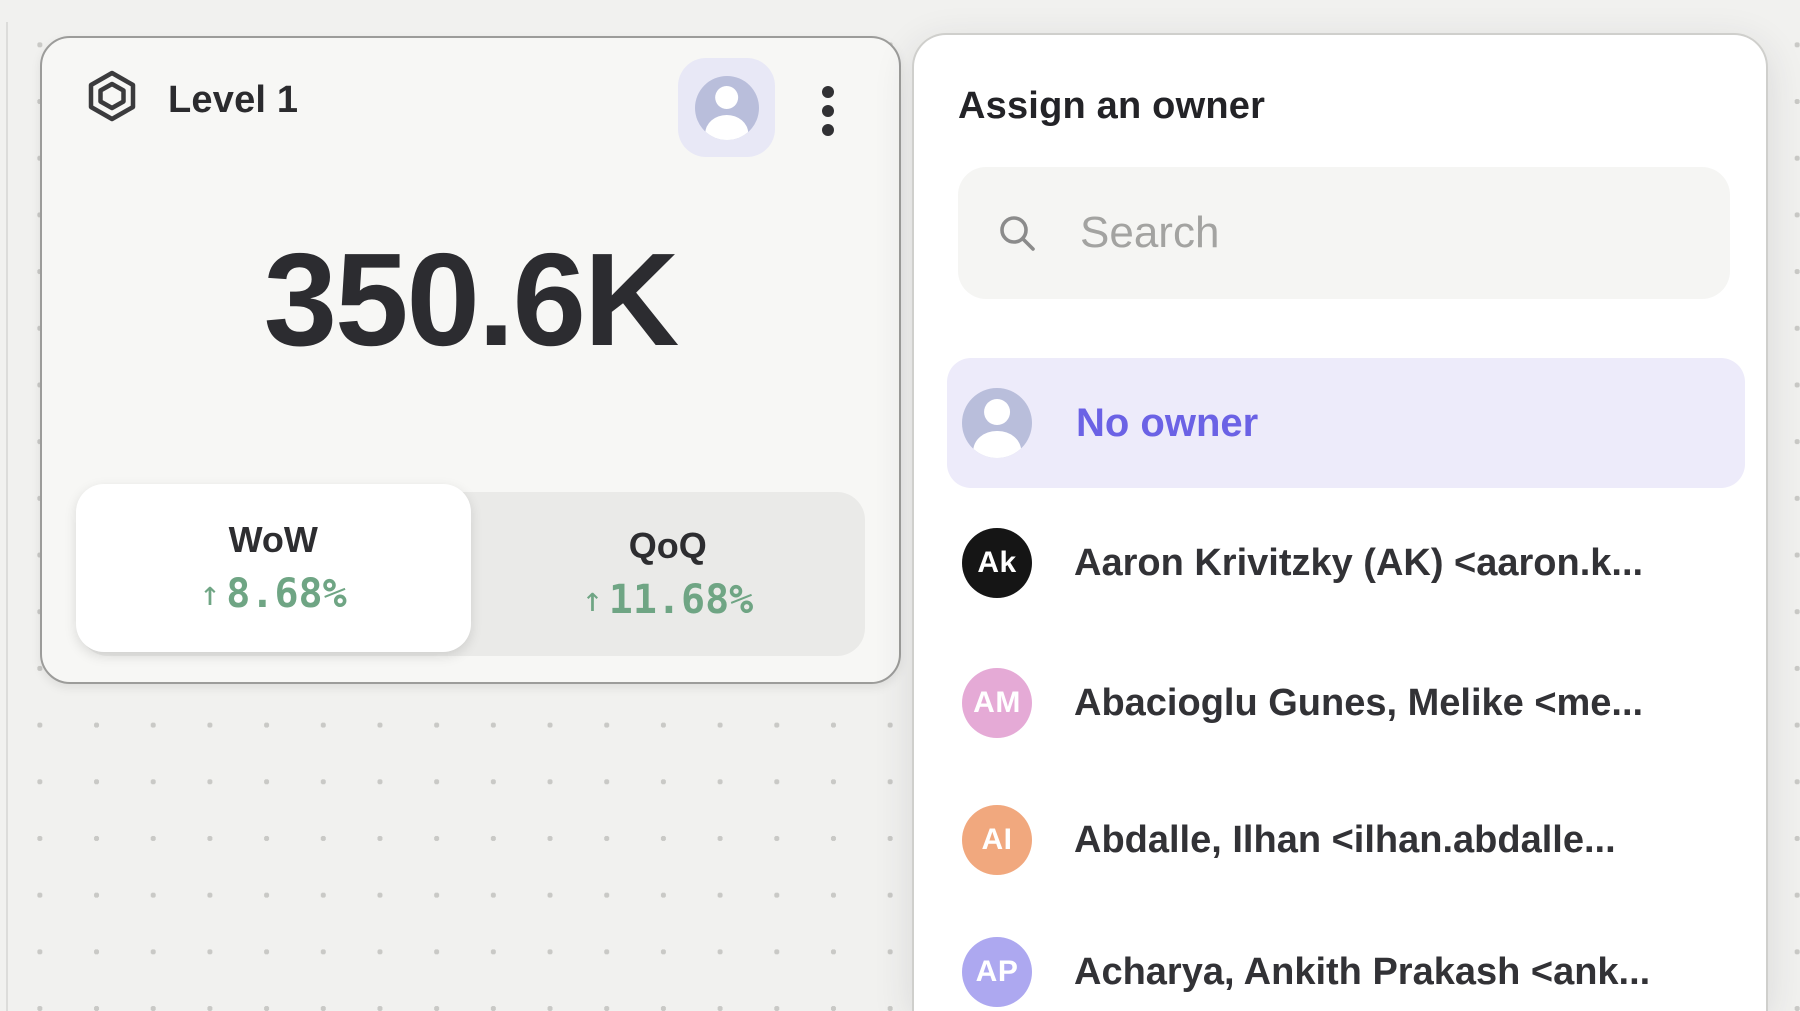 The height and width of the screenshot is (1011, 1800). What do you see at coordinates (681, 600) in the screenshot?
I see `tab-qoq-delta-value: 11.68%` at bounding box center [681, 600].